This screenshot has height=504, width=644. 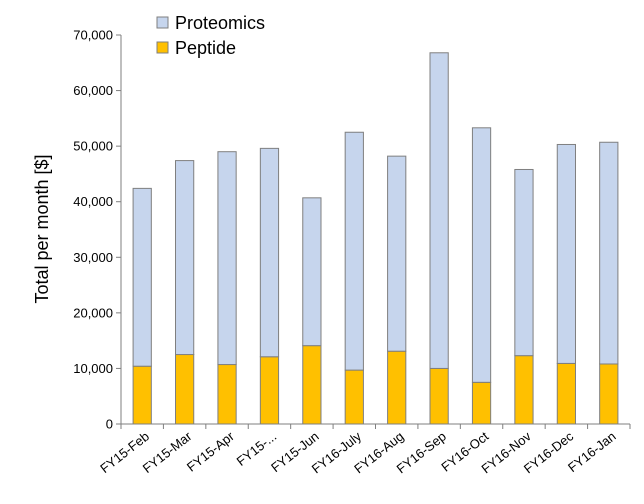 What do you see at coordinates (93, 146) in the screenshot?
I see `y-tick-label: 50,000` at bounding box center [93, 146].